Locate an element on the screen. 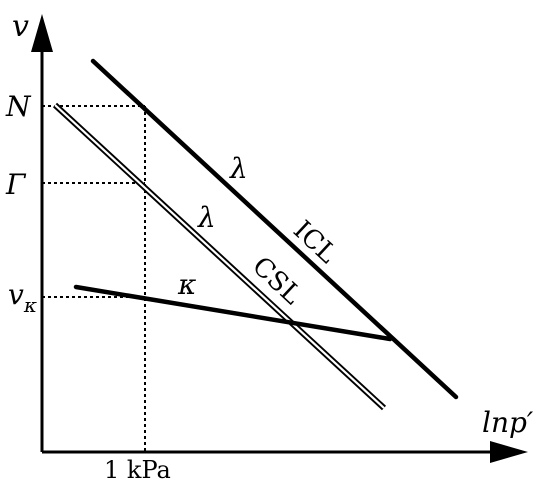 This screenshot has width=539, height=484. url-line is located at coordinates (233, 313).